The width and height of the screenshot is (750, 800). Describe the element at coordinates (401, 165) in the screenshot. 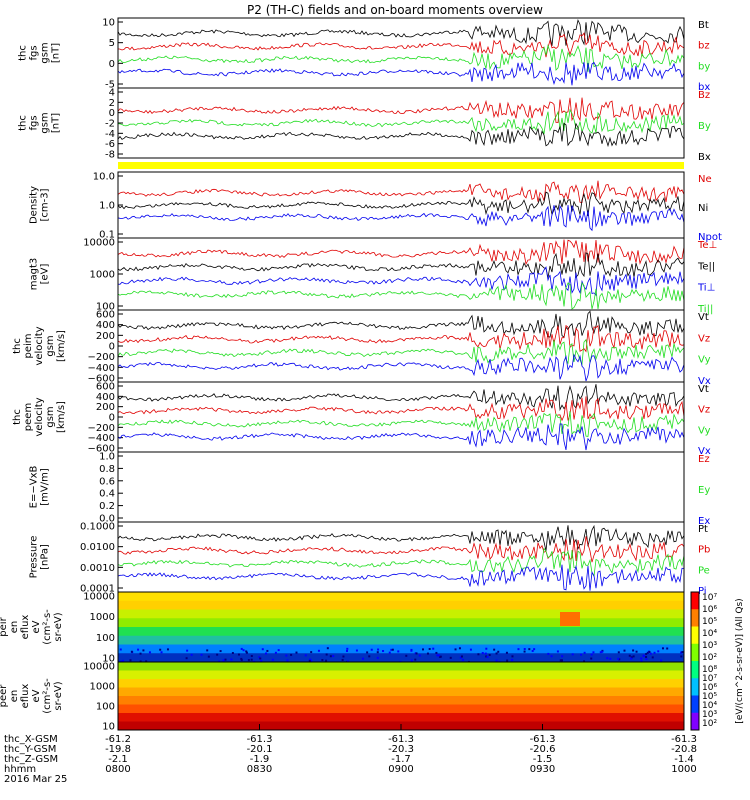

I see `state-bar` at that location.